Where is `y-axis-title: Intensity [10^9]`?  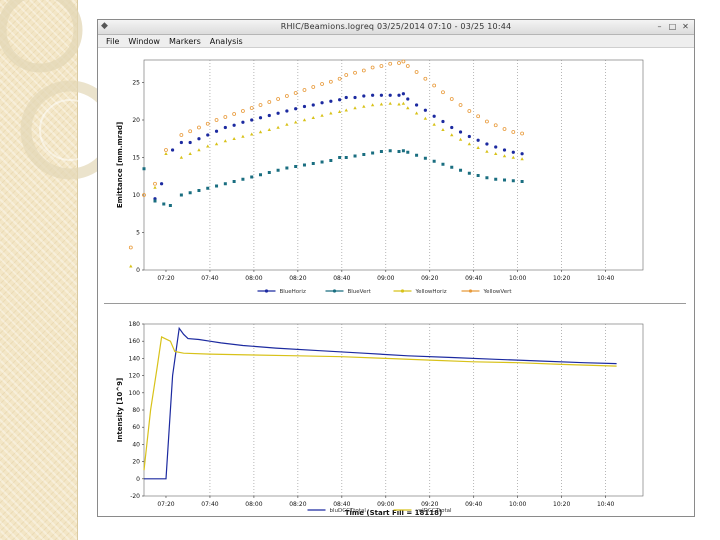 y-axis-title: Intensity [10^9] is located at coordinates (120, 410).